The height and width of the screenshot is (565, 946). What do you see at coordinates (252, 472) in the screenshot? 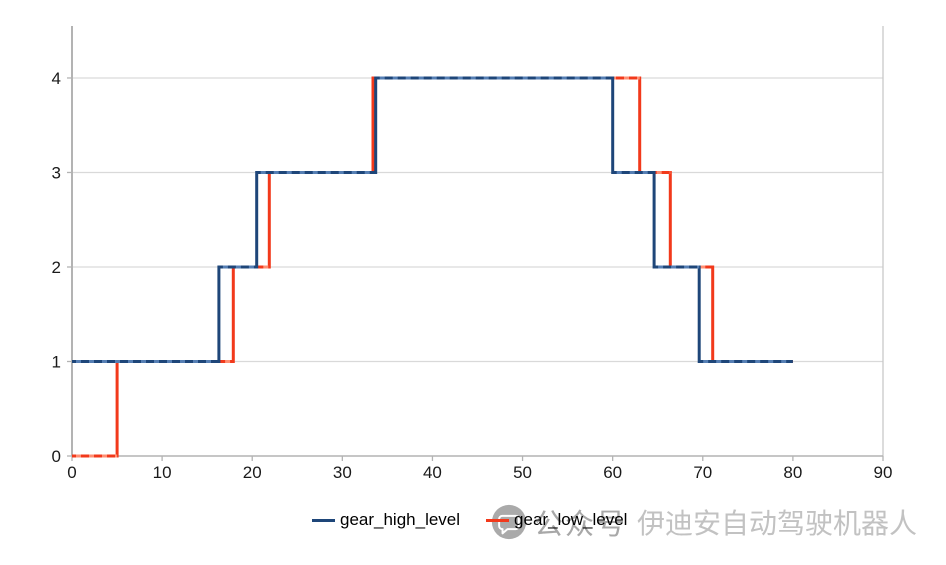
I see `x-tick-label: 20` at bounding box center [252, 472].